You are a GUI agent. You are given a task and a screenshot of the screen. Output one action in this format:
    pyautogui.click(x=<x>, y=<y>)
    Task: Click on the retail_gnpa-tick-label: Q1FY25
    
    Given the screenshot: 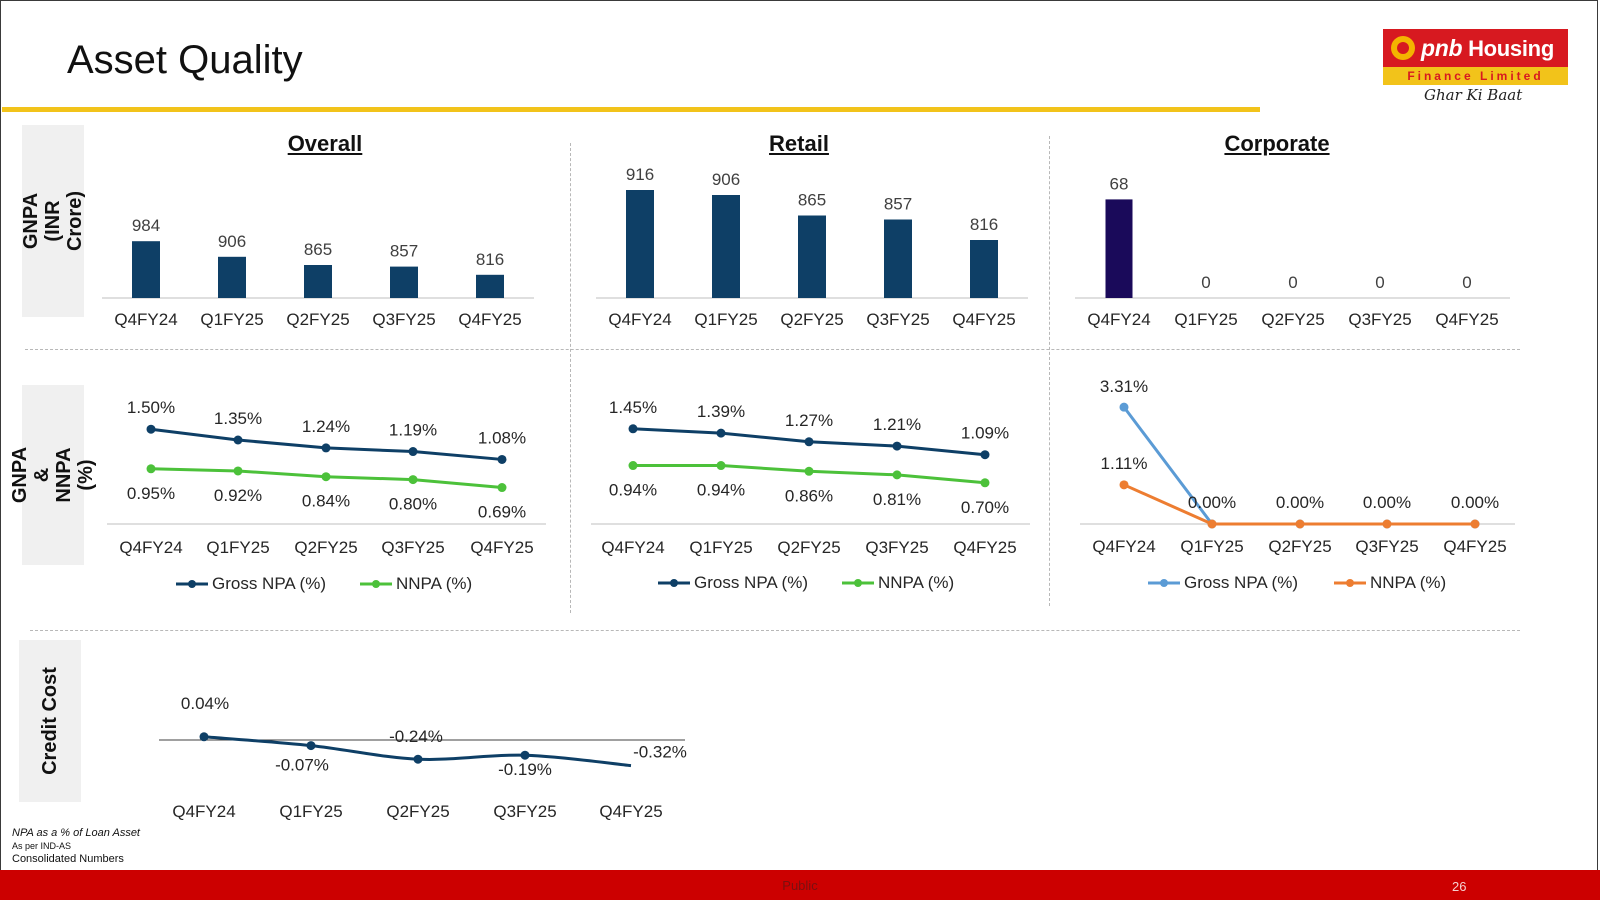 What is the action you would take?
    pyautogui.click(x=725, y=319)
    